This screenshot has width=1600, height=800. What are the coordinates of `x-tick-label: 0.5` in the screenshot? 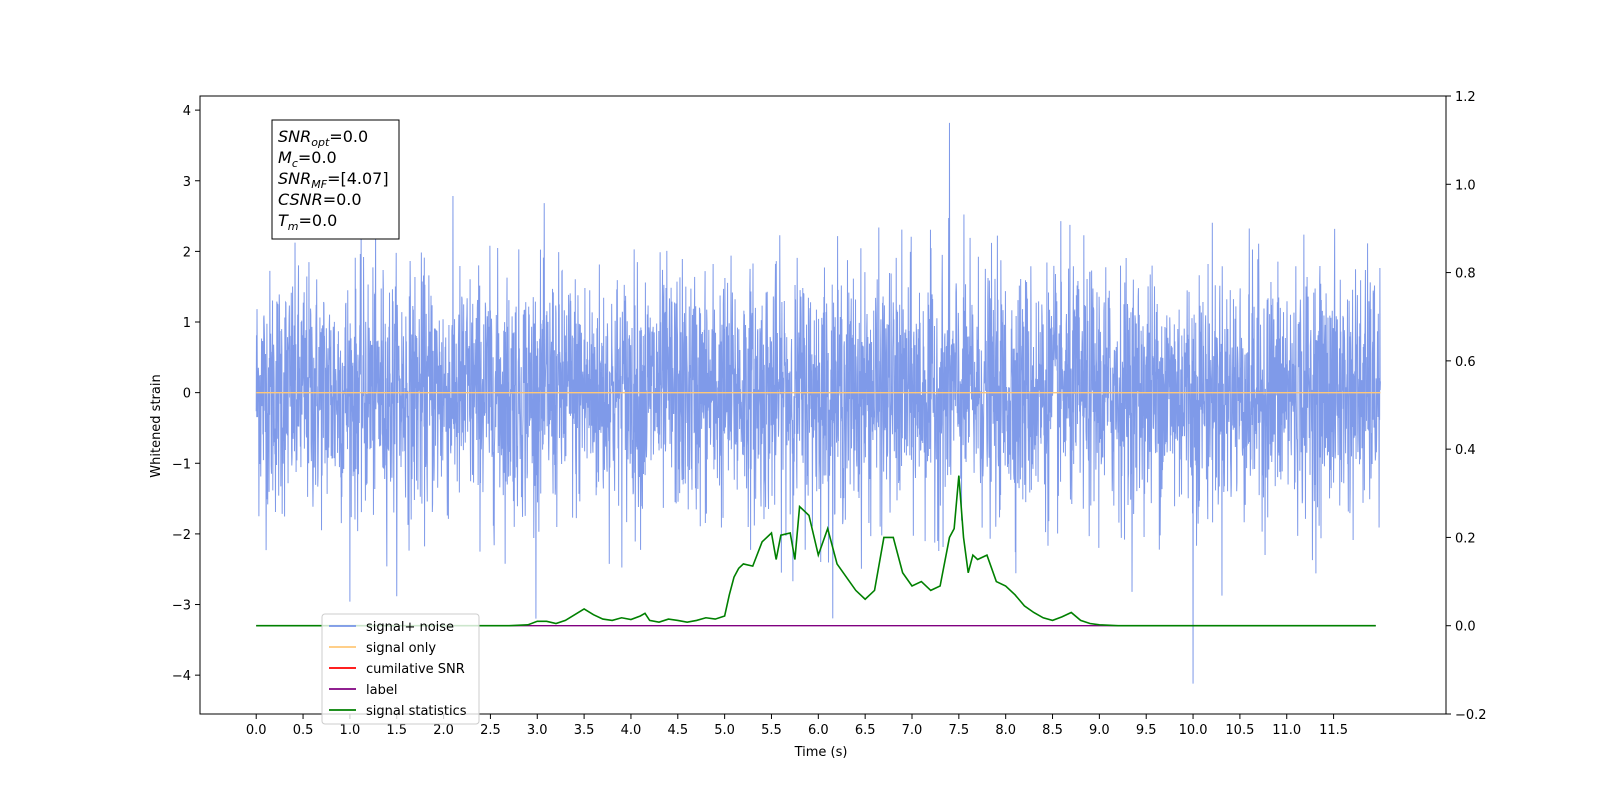 It's located at (303, 730).